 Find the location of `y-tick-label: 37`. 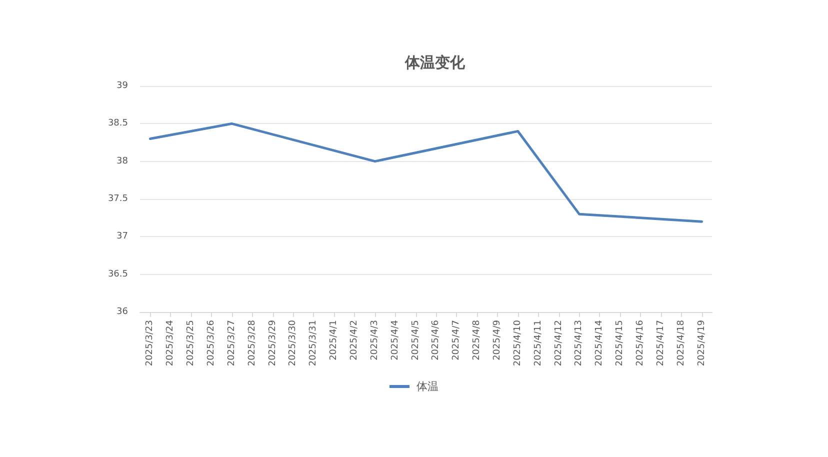

y-tick-label: 37 is located at coordinates (122, 237).